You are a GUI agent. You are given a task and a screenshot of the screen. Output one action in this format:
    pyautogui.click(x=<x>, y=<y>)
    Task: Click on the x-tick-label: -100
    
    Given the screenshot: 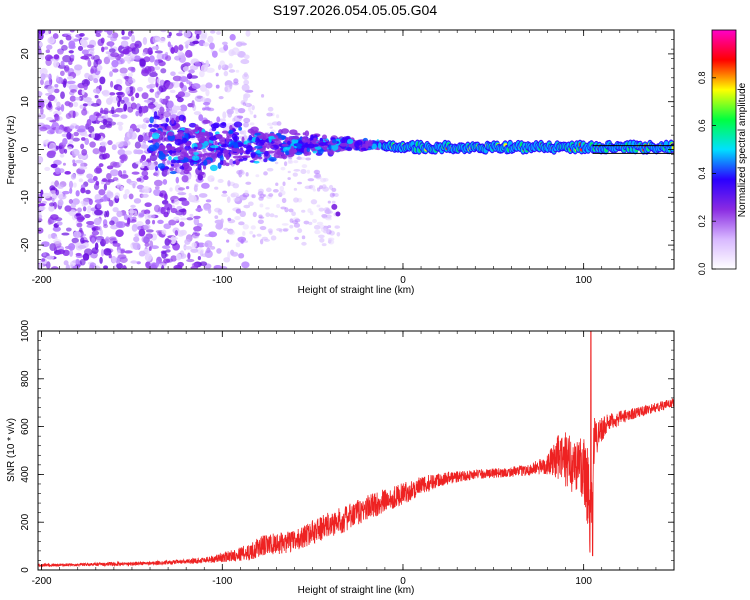 What is the action you would take?
    pyautogui.click(x=222, y=280)
    